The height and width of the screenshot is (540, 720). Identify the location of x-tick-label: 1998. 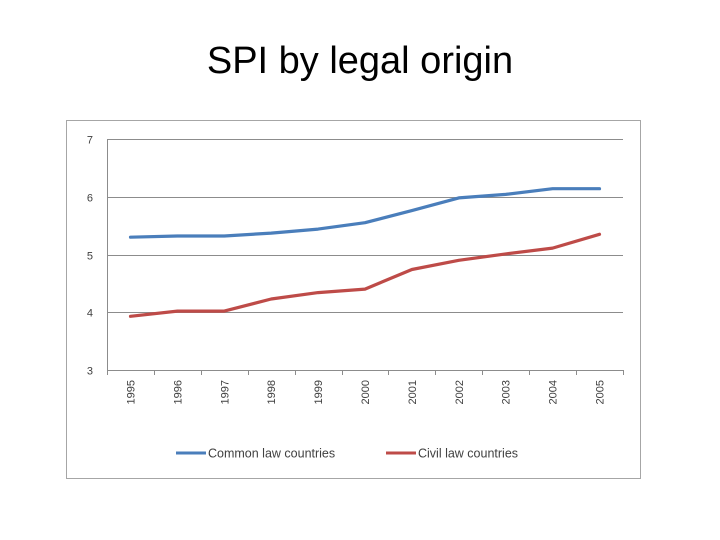
(272, 392).